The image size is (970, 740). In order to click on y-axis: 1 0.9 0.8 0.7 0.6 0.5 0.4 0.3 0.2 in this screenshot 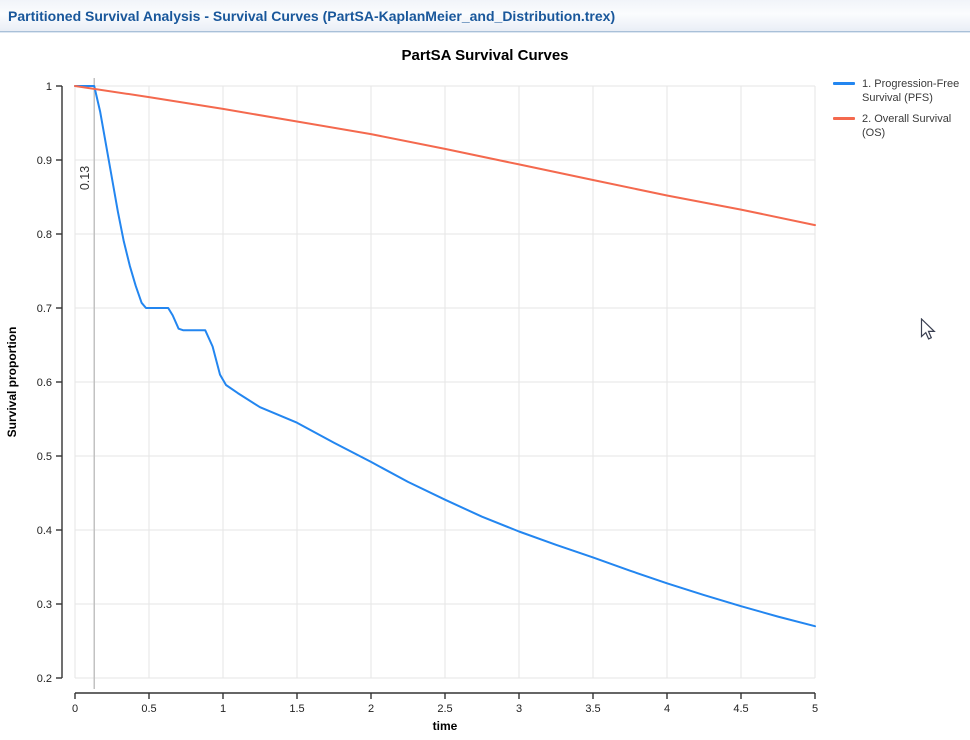, I will do `click(50, 383)`.